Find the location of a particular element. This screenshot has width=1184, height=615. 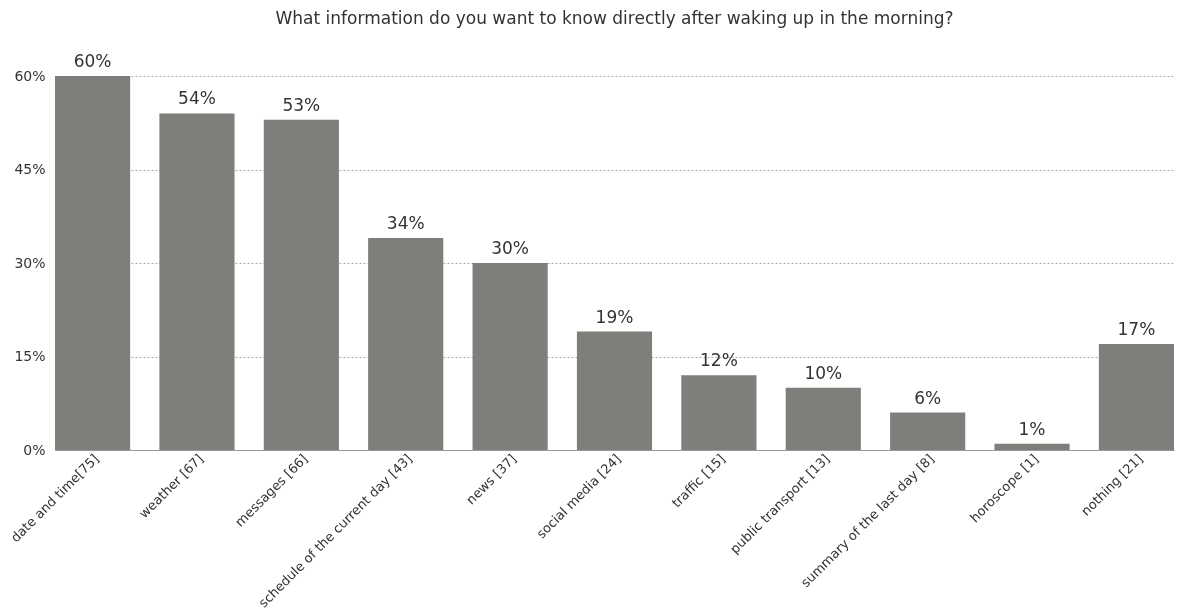

data-label: 30% is located at coordinates (510, 248).